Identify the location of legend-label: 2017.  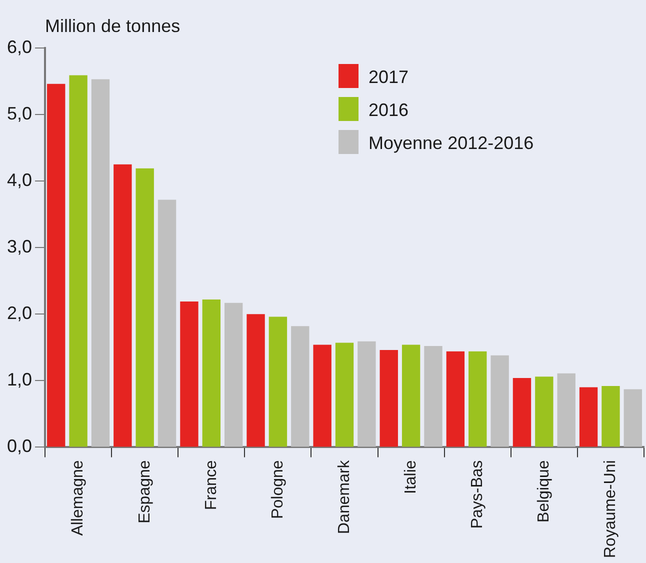
(388, 76).